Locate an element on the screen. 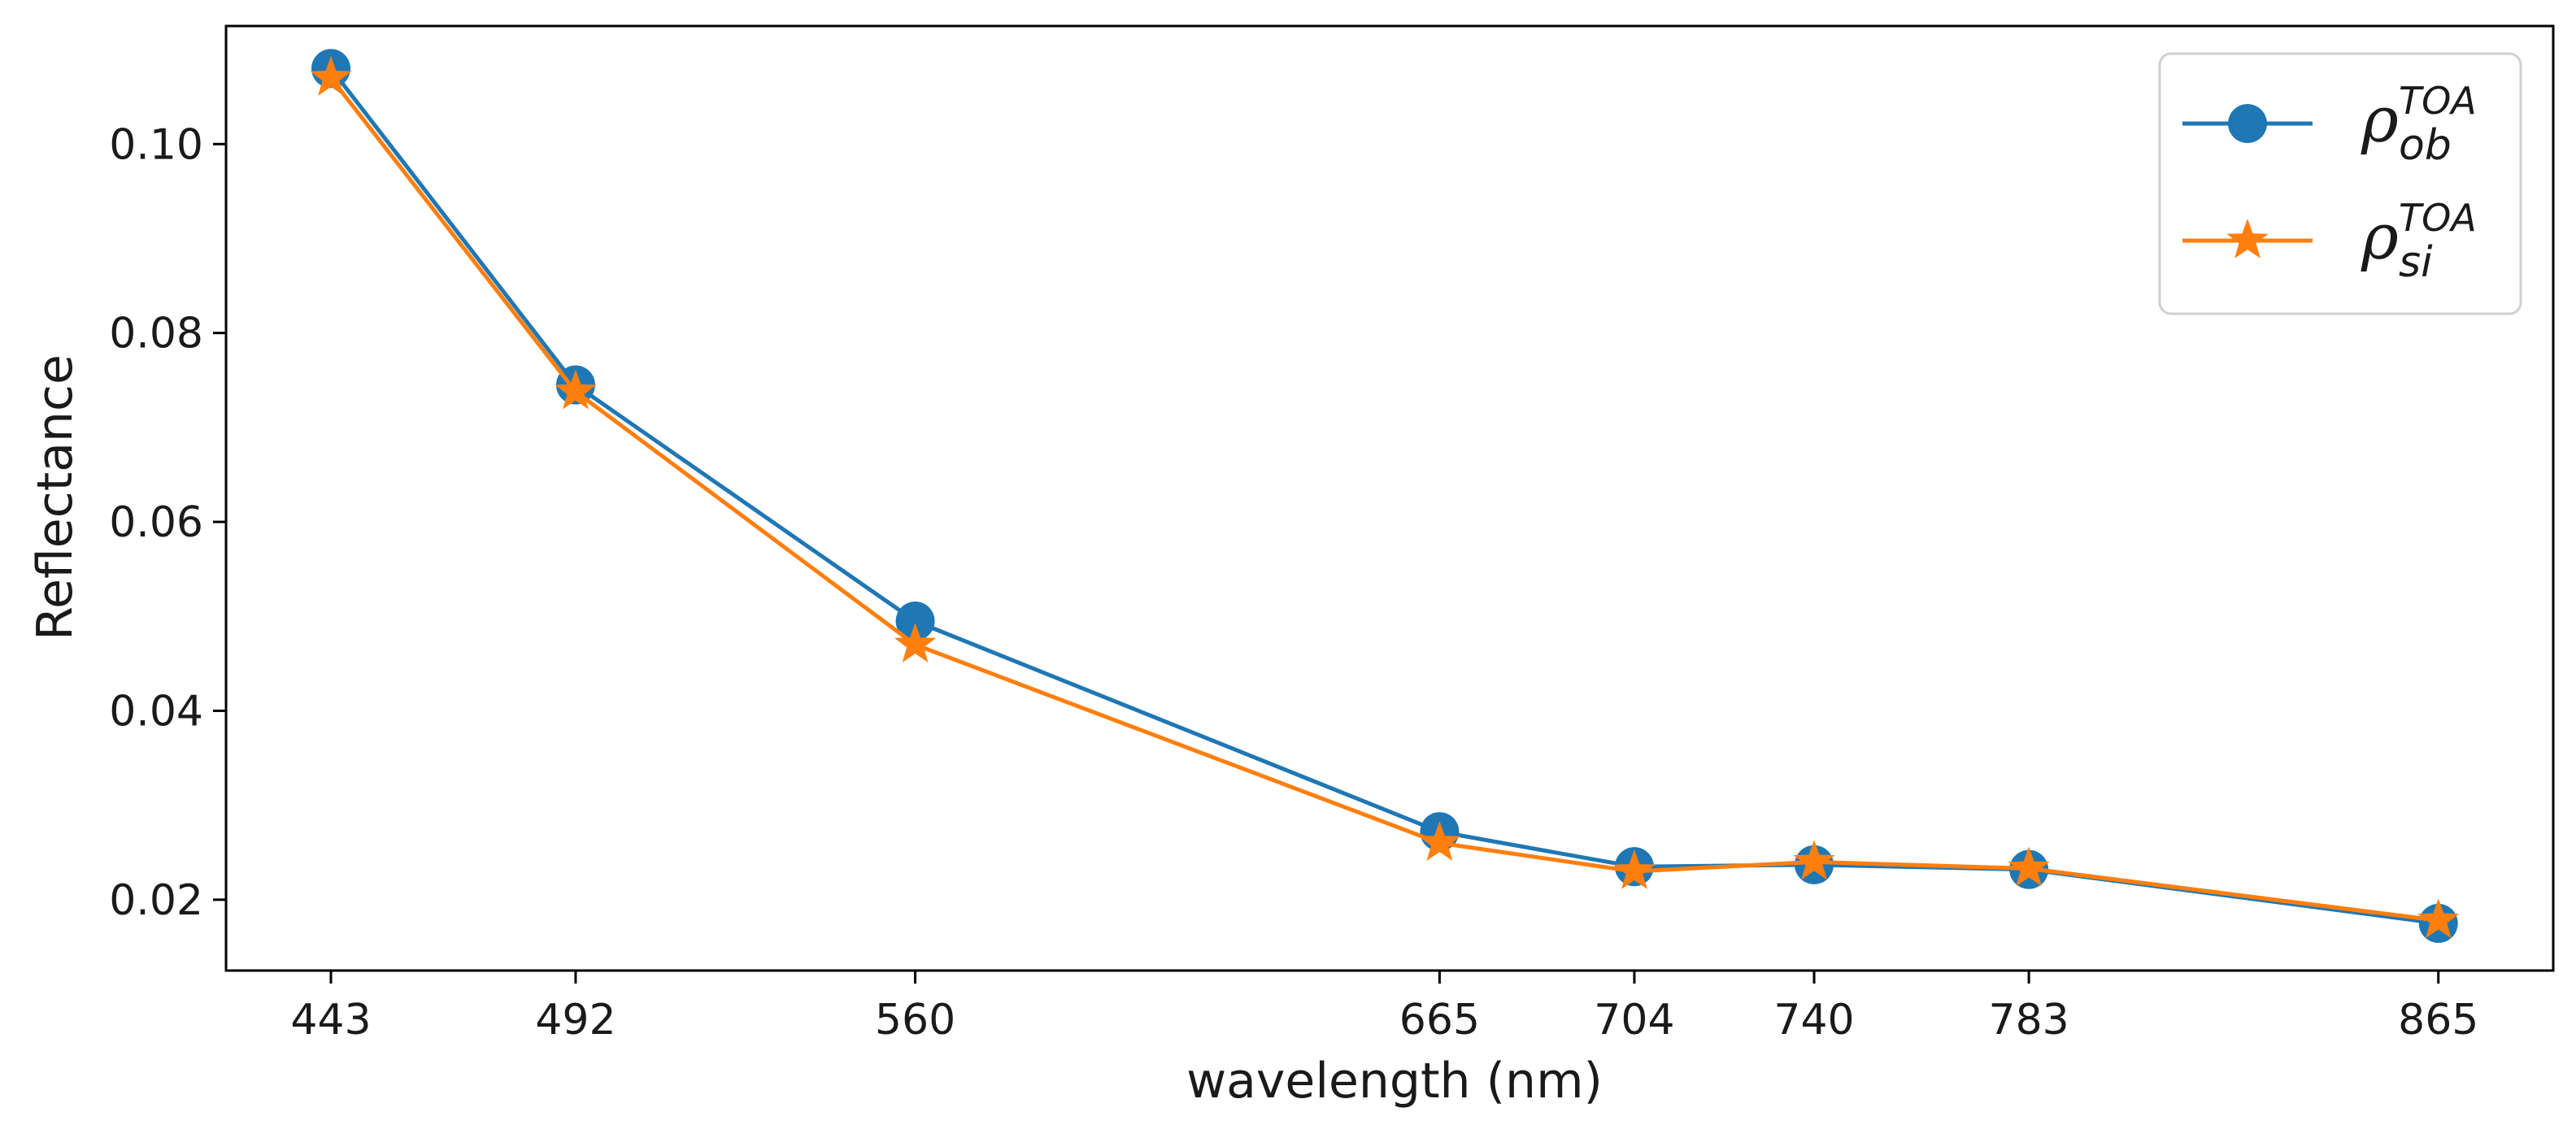  y-tick-label: 0.04 is located at coordinates (156, 712).